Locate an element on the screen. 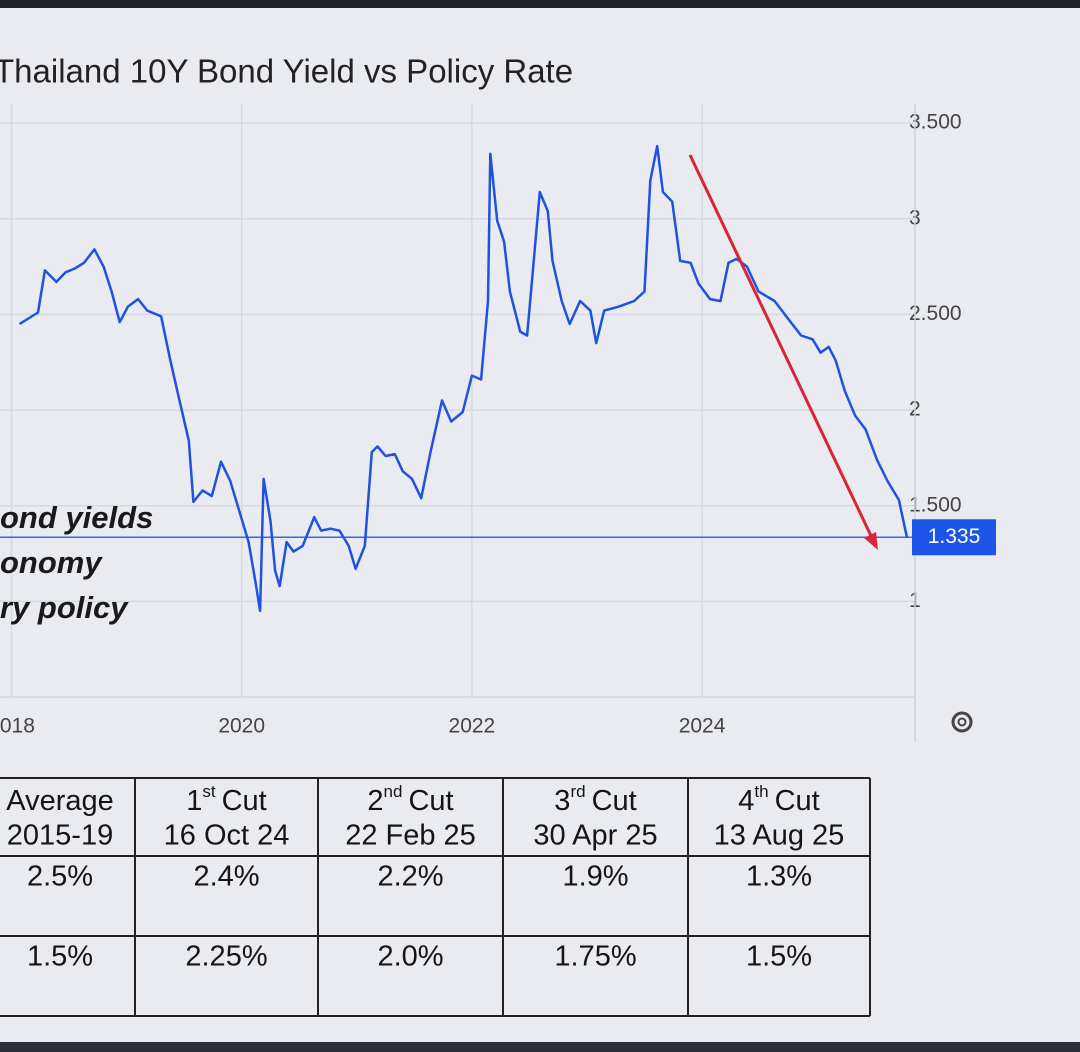 Image resolution: width=1080 pixels, height=1052 pixels. trend-arrow is located at coordinates (781, 347).